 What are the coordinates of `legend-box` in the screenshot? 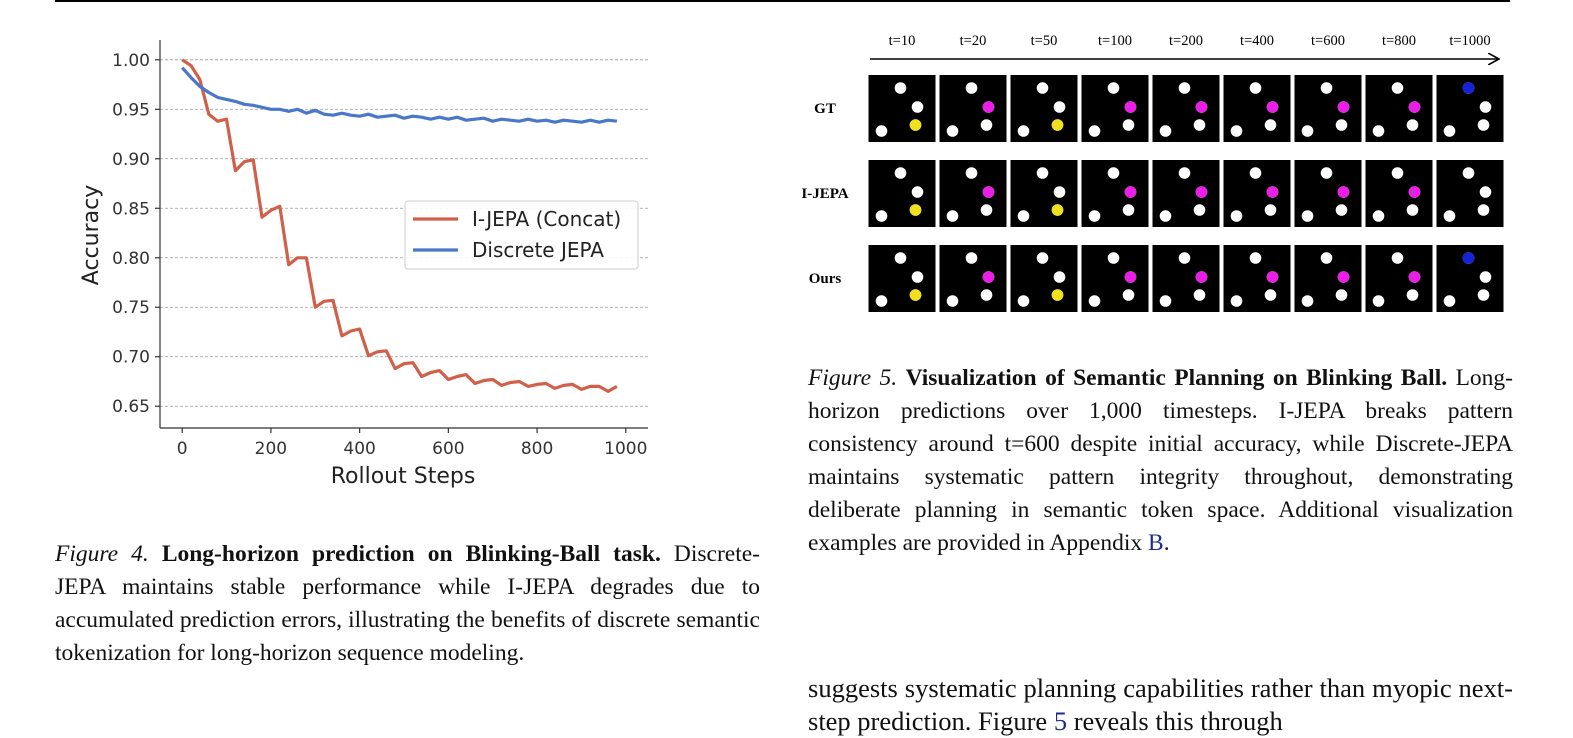 It's located at (521, 235).